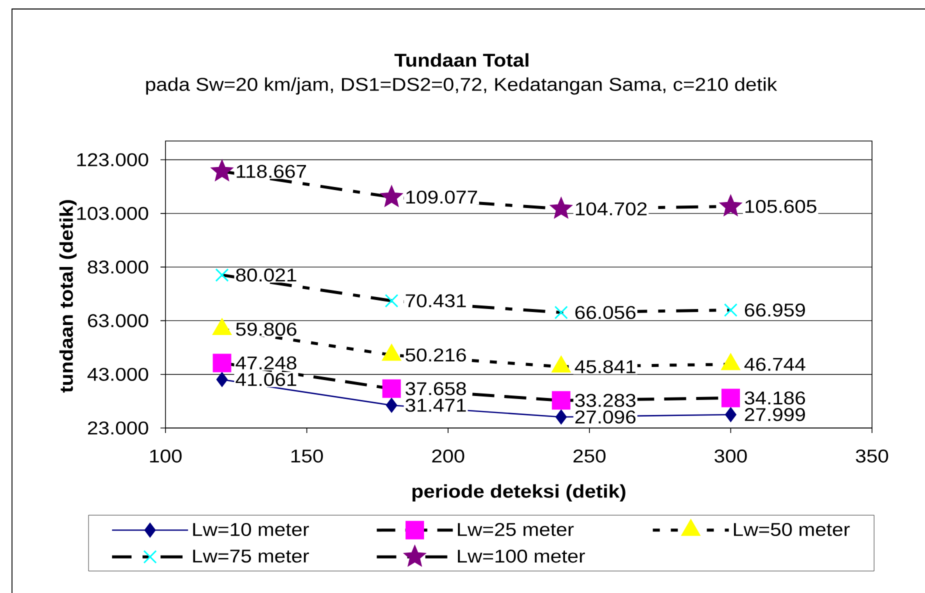  I want to click on y-tick-label: 23.000, so click(118, 428).